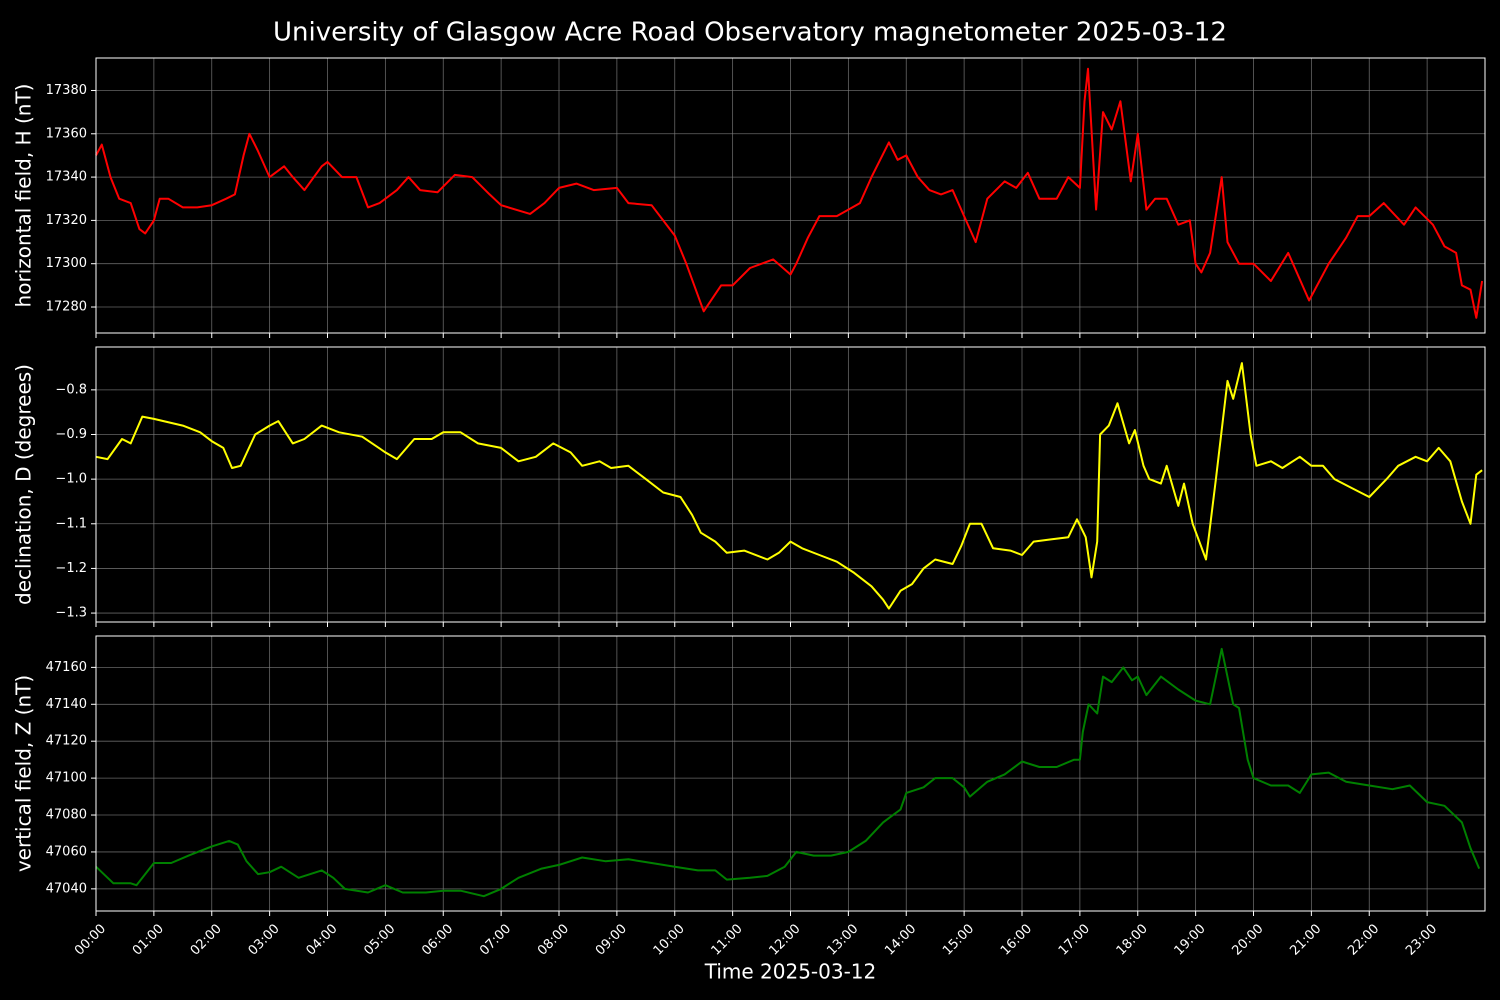 Image resolution: width=1500 pixels, height=1000 pixels. I want to click on y-tick-label: 17300, so click(66, 263).